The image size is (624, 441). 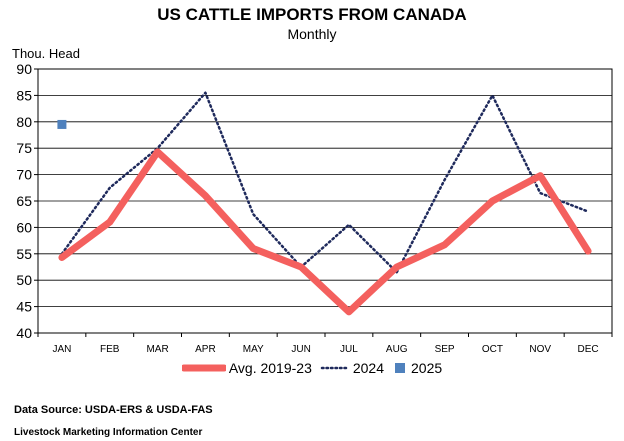 I want to click on legend: Avg. 2019-23 2024 2025, so click(x=312, y=368).